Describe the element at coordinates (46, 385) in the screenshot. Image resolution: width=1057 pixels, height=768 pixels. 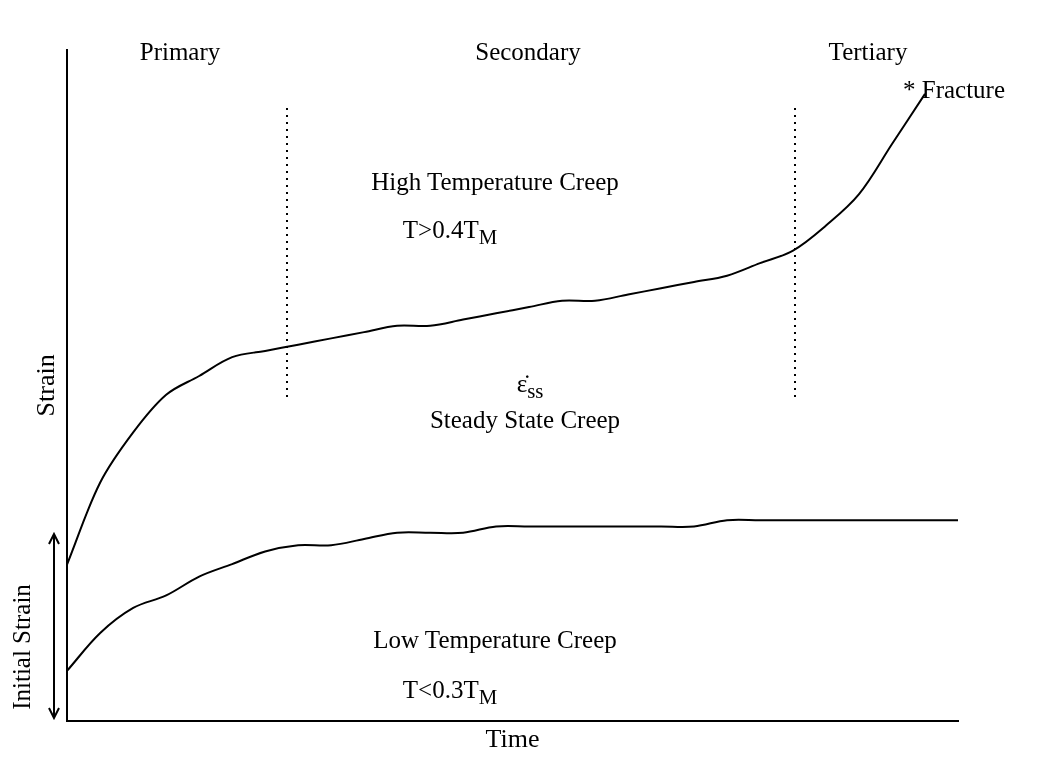
I see `y-axis-title: Strain` at that location.